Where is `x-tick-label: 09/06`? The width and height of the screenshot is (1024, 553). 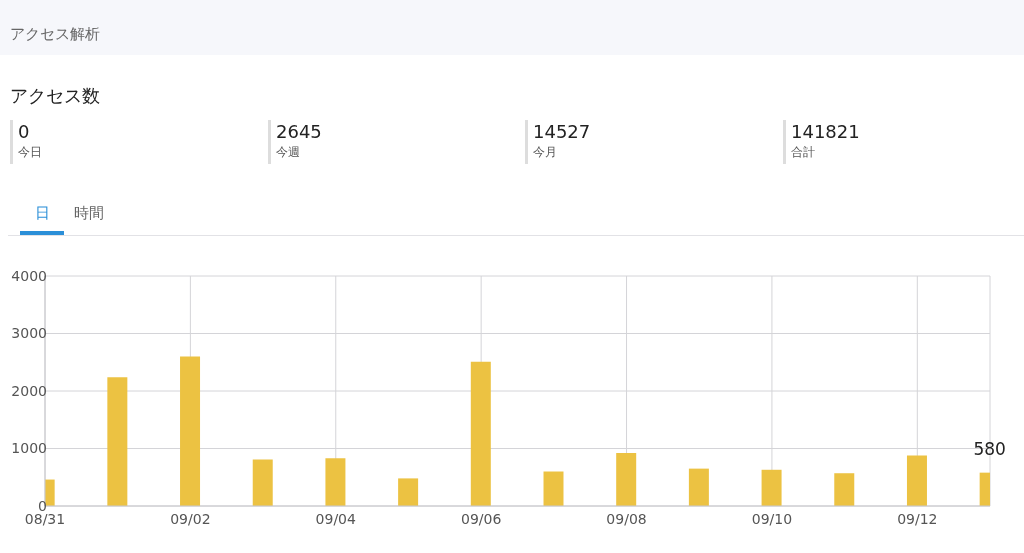 x-tick-label: 09/06 is located at coordinates (481, 518).